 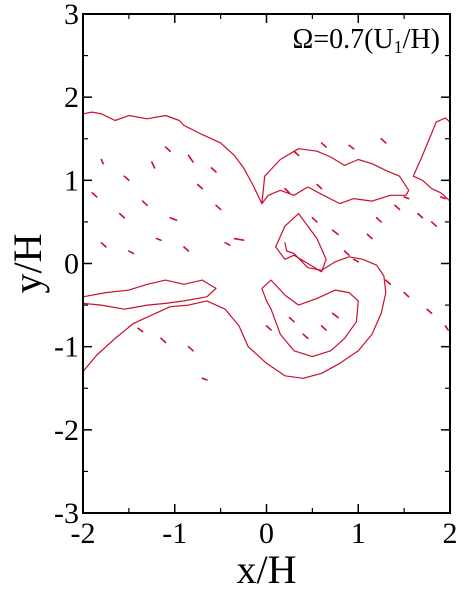 I want to click on x-tick-label: -2, so click(x=83, y=533).